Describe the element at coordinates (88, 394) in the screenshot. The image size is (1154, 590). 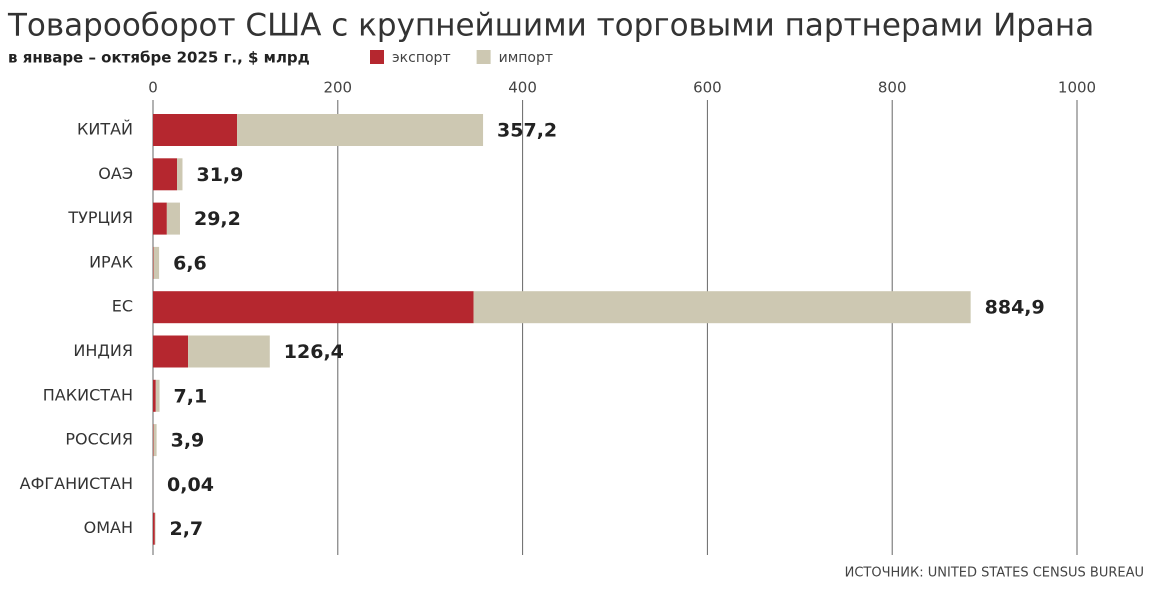
I see `y-tick-label: ПАКИСТАН` at that location.